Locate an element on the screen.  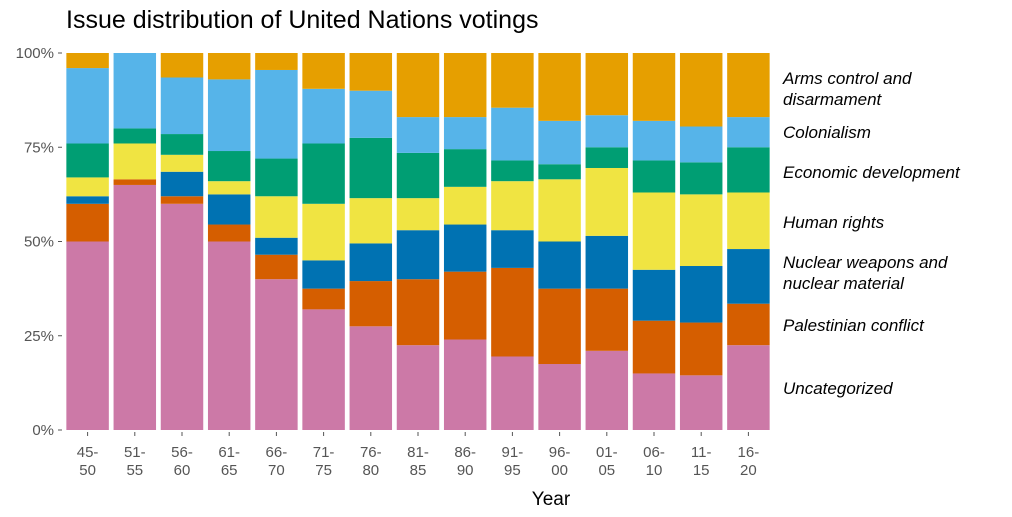
legend-label: Economic development is located at coordinates (872, 172).